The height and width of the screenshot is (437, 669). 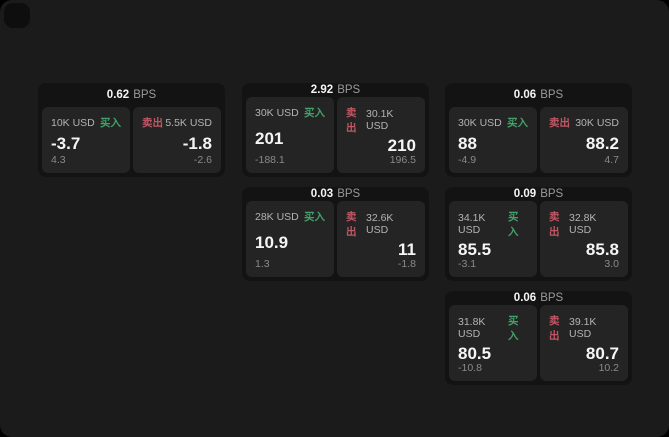 What do you see at coordinates (493, 224) in the screenshot?
I see `buy-tile-top: 34.1K USD 买入` at bounding box center [493, 224].